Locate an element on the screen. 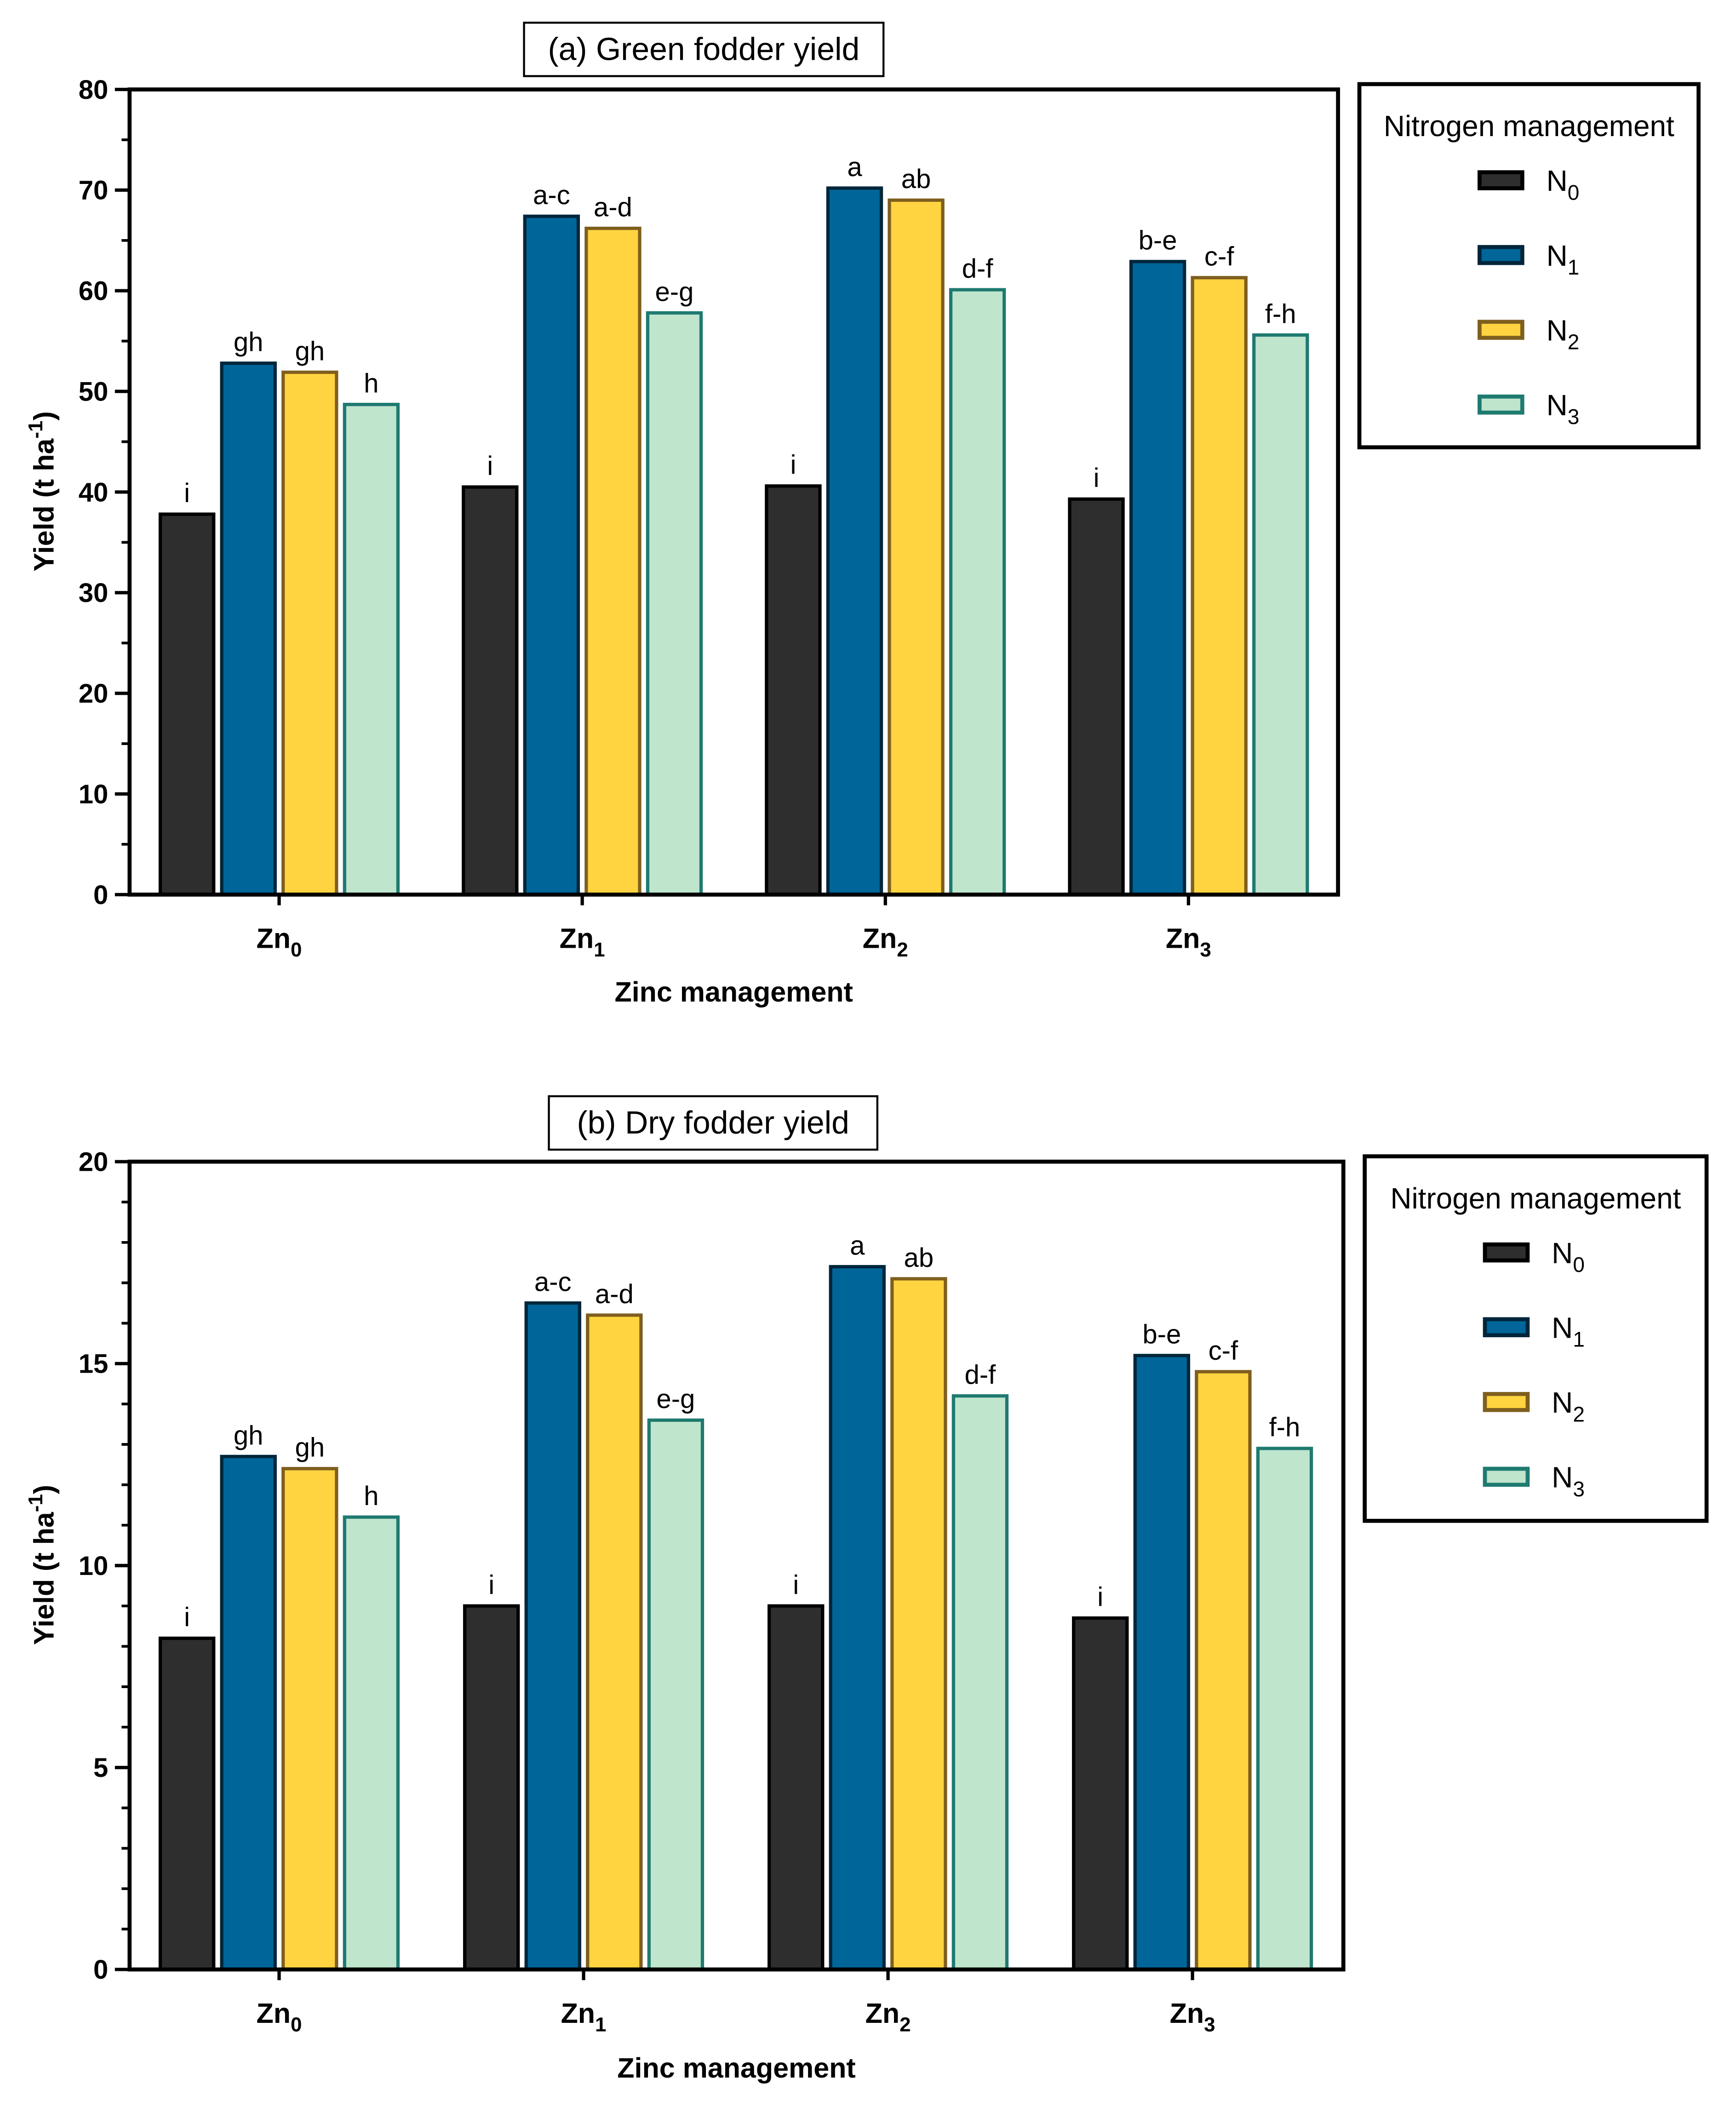  chart-title-box is located at coordinates (704, 49).